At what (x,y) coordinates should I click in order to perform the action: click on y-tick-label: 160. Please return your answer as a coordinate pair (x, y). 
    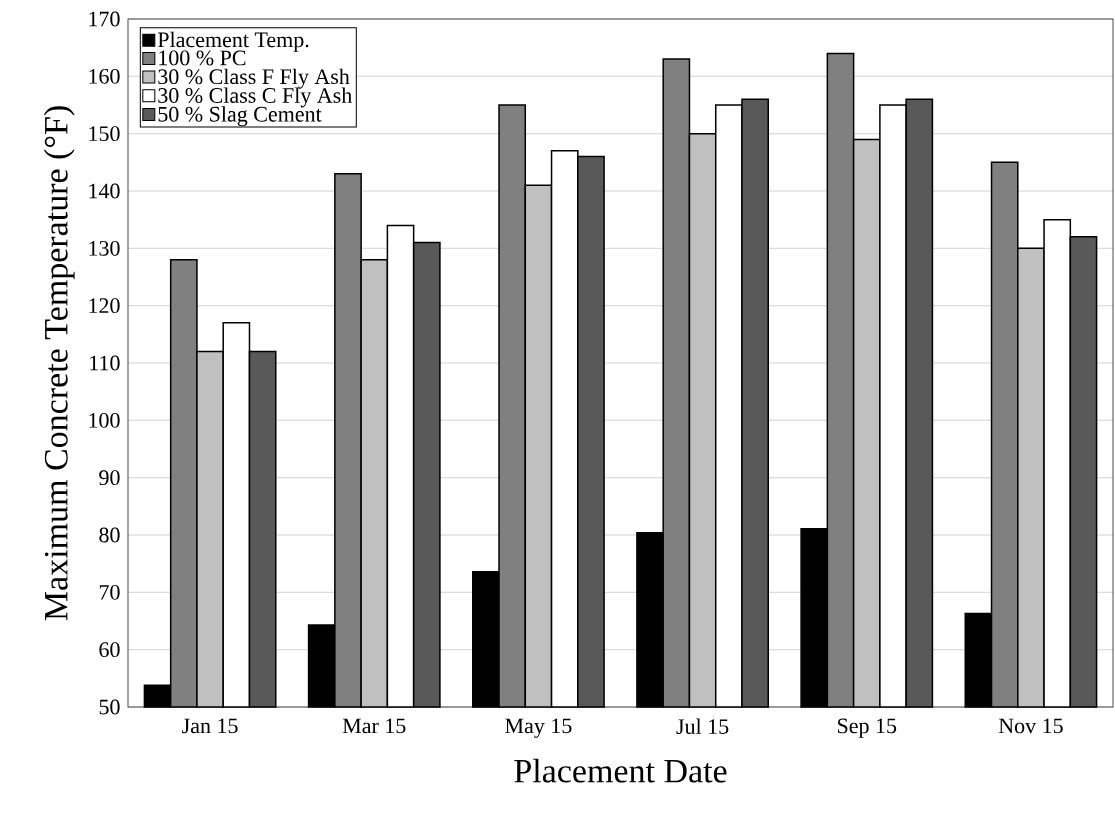
    Looking at the image, I should click on (104, 76).